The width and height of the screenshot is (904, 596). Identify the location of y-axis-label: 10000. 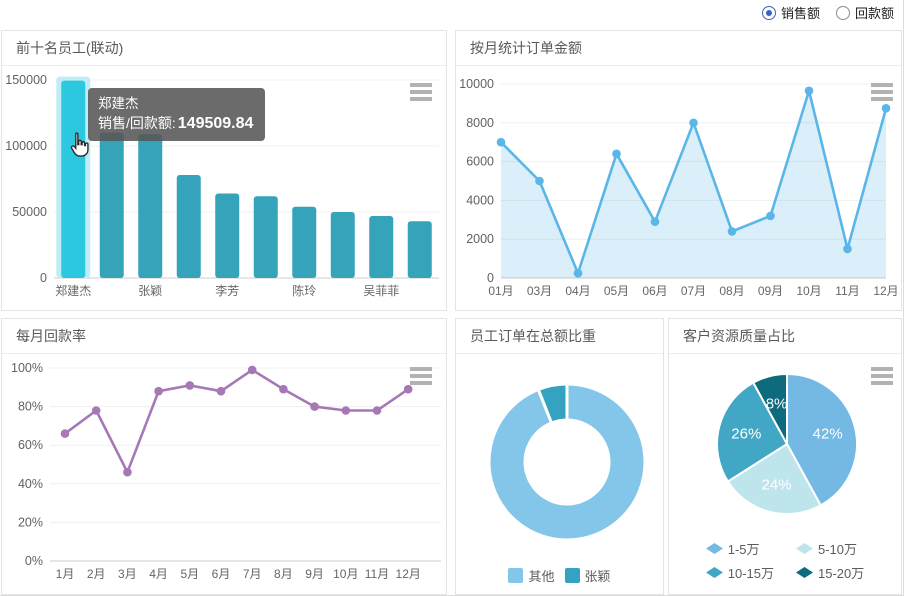
(476, 84).